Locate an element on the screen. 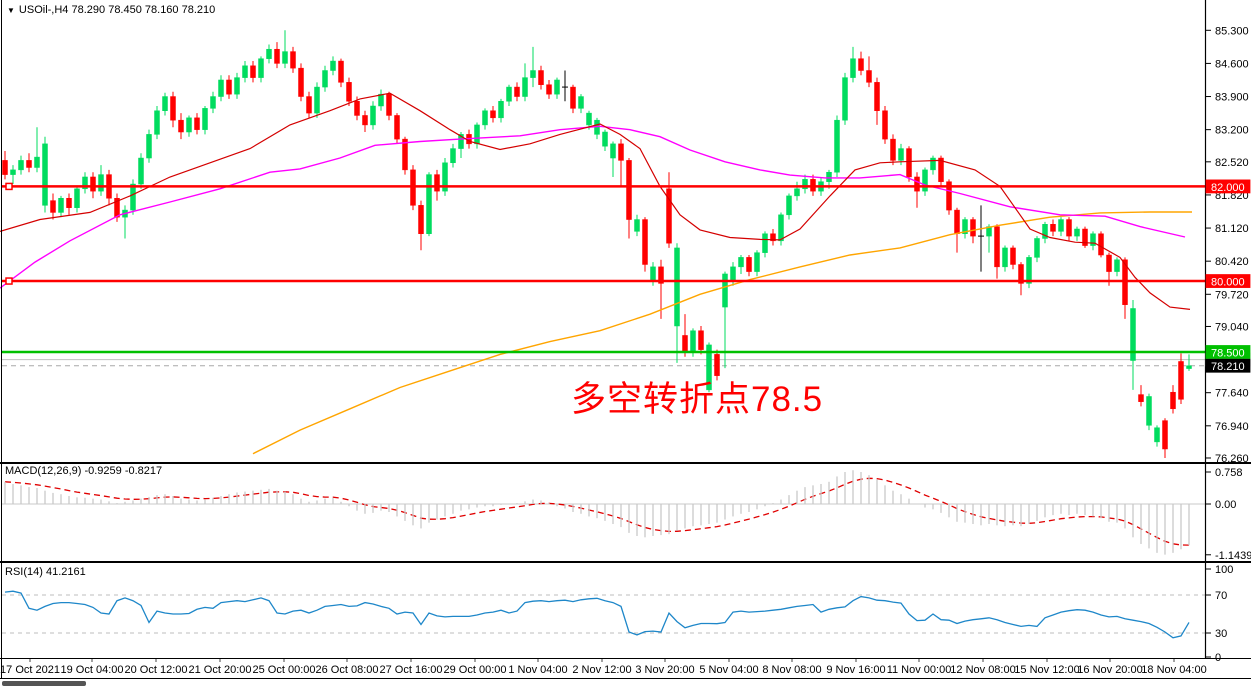 The image size is (1251, 687). time-tick-label: 15 Nov 12:00 is located at coordinates (1046, 670).